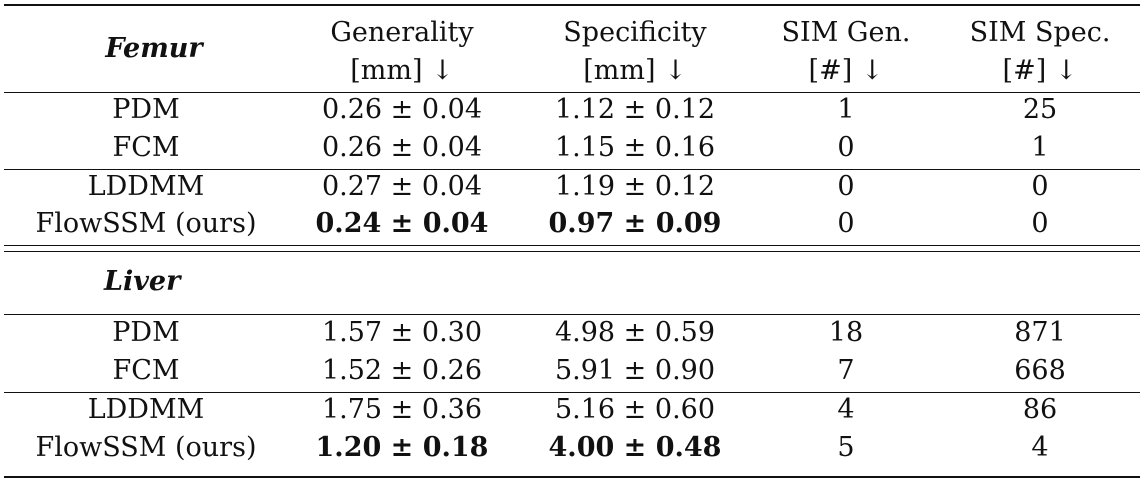 The image size is (1144, 482). I want to click on specificity-value: 5.16 ± 0.60, so click(635, 409).